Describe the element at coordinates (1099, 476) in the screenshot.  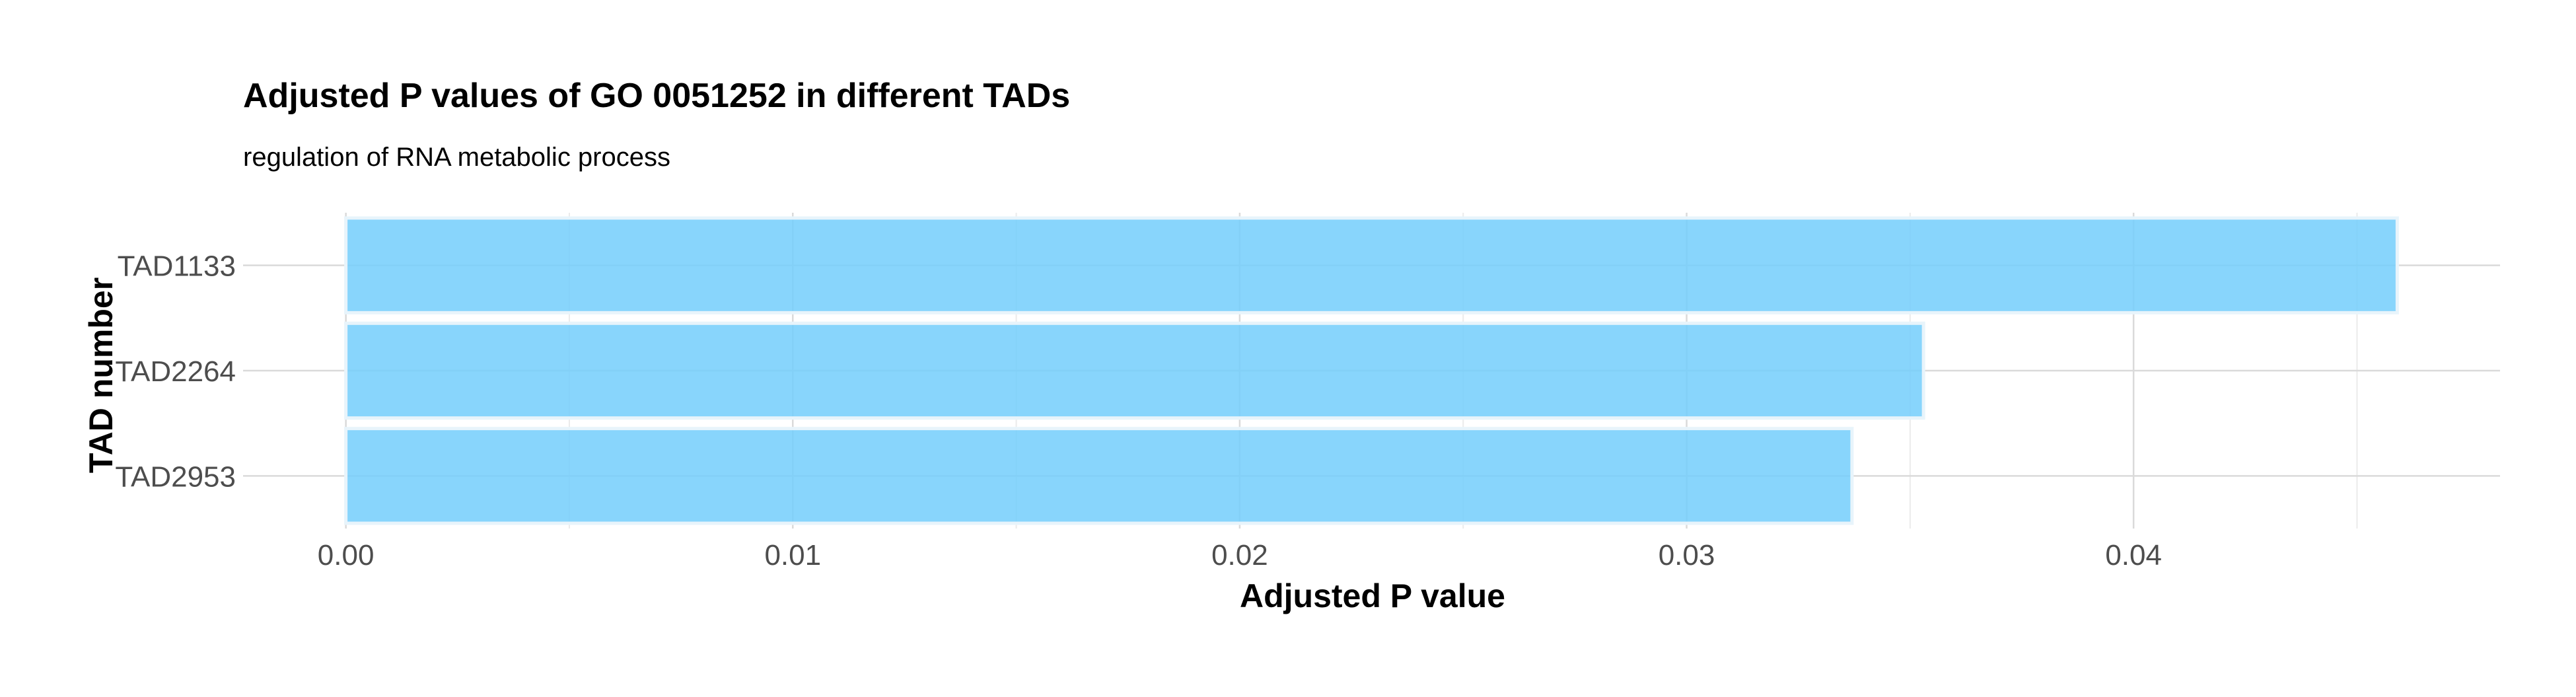
I see `bar-tad2953` at that location.